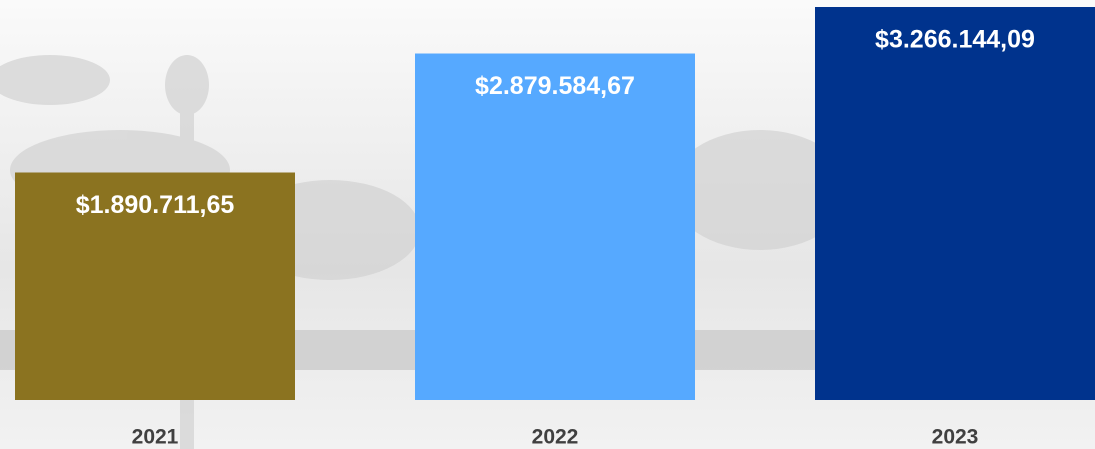 This screenshot has height=449, width=1095. What do you see at coordinates (155, 286) in the screenshot?
I see `bar` at bounding box center [155, 286].